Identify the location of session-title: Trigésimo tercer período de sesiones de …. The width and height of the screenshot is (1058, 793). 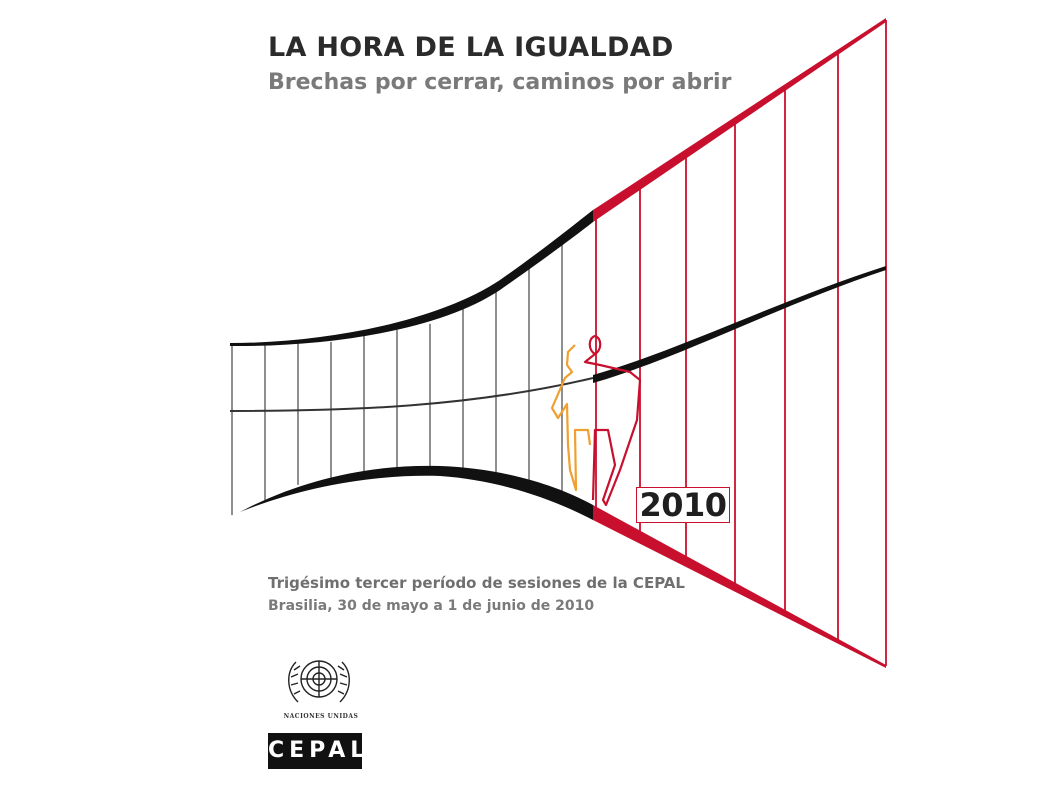
(476, 583).